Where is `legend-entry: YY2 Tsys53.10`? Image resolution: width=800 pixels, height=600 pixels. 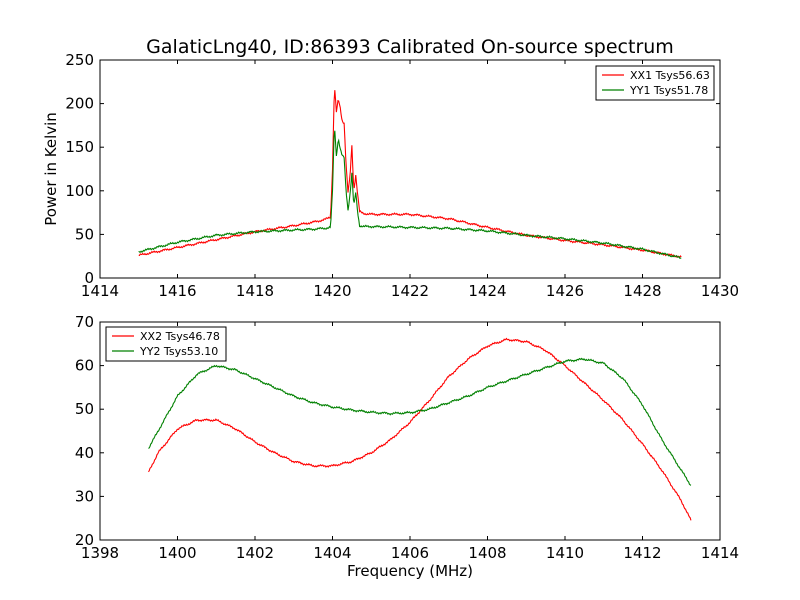
legend-entry: YY2 Tsys53.10 is located at coordinates (178, 351).